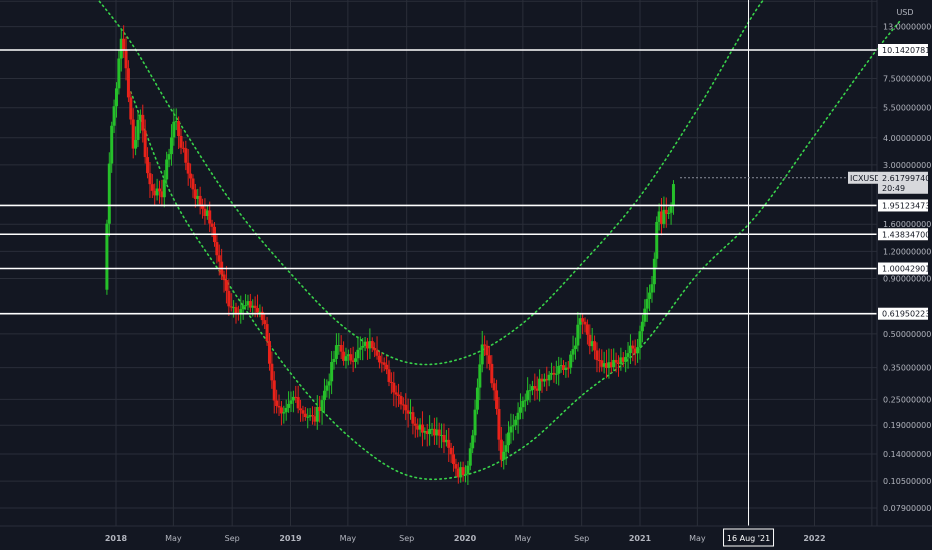 The width and height of the screenshot is (932, 550). I want to click on level-label: 1.00042901, so click(906, 269).